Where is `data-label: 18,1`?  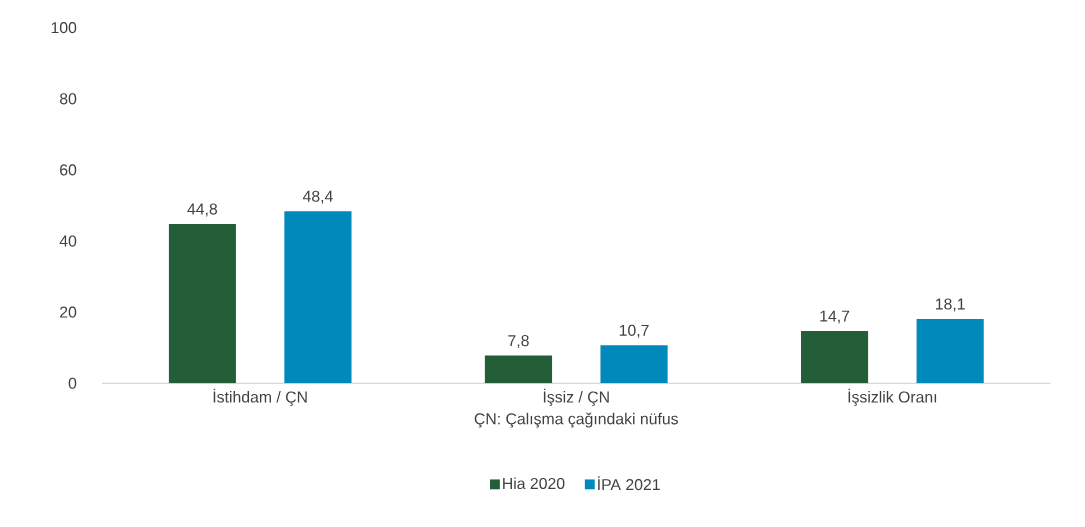 data-label: 18,1 is located at coordinates (950, 305).